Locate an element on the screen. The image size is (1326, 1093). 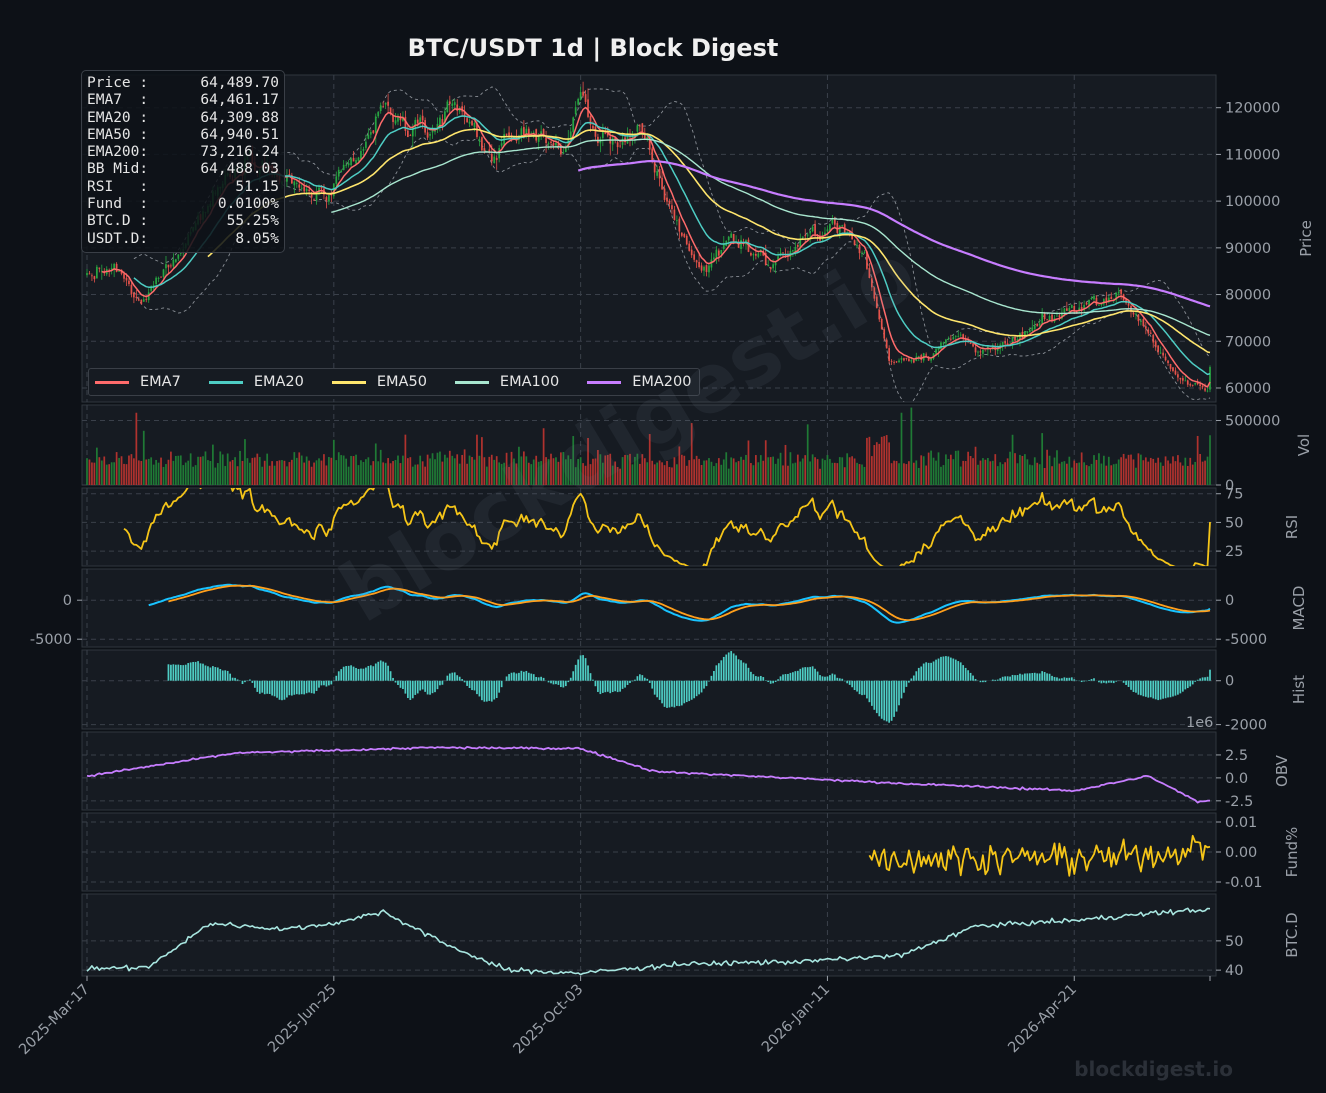
legend-label: EMA50 is located at coordinates (401, 382).